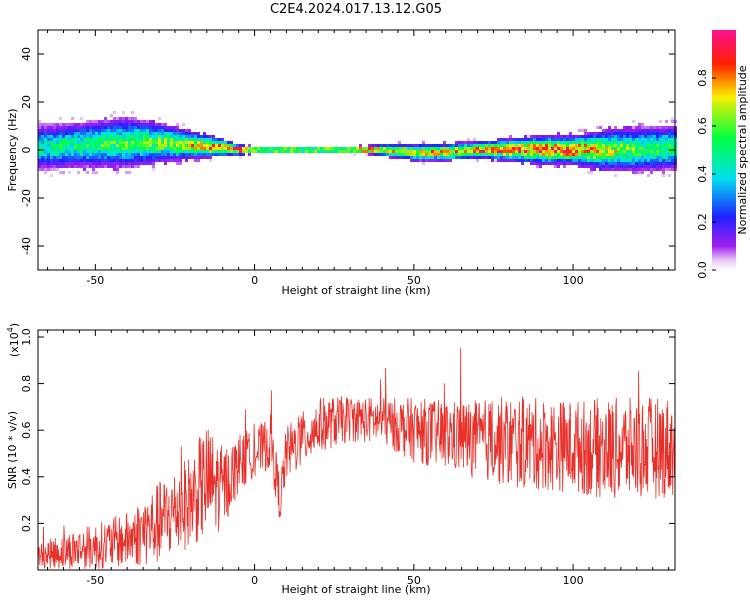 This screenshot has width=750, height=600. Describe the element at coordinates (26, 102) in the screenshot. I see `heatmap-y-tick-label: 20` at that location.